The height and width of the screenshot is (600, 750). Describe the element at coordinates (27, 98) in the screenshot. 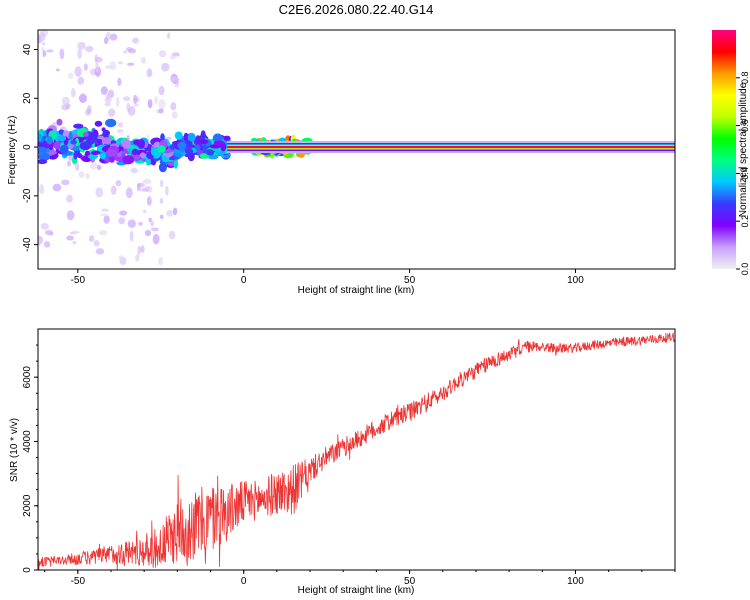

I see `spectrogram-ytick-label: 20` at that location.